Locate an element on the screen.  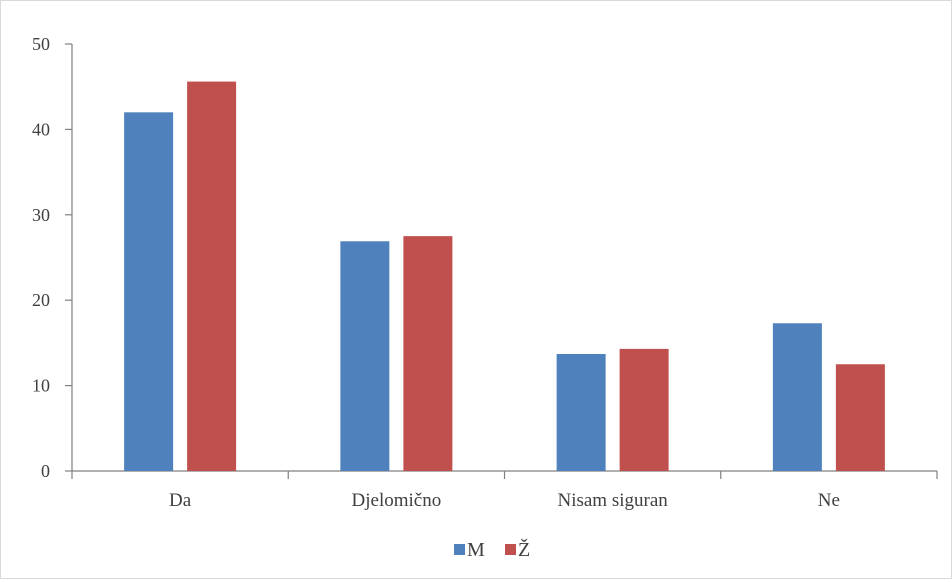
x-tick-label: Da is located at coordinates (180, 500).